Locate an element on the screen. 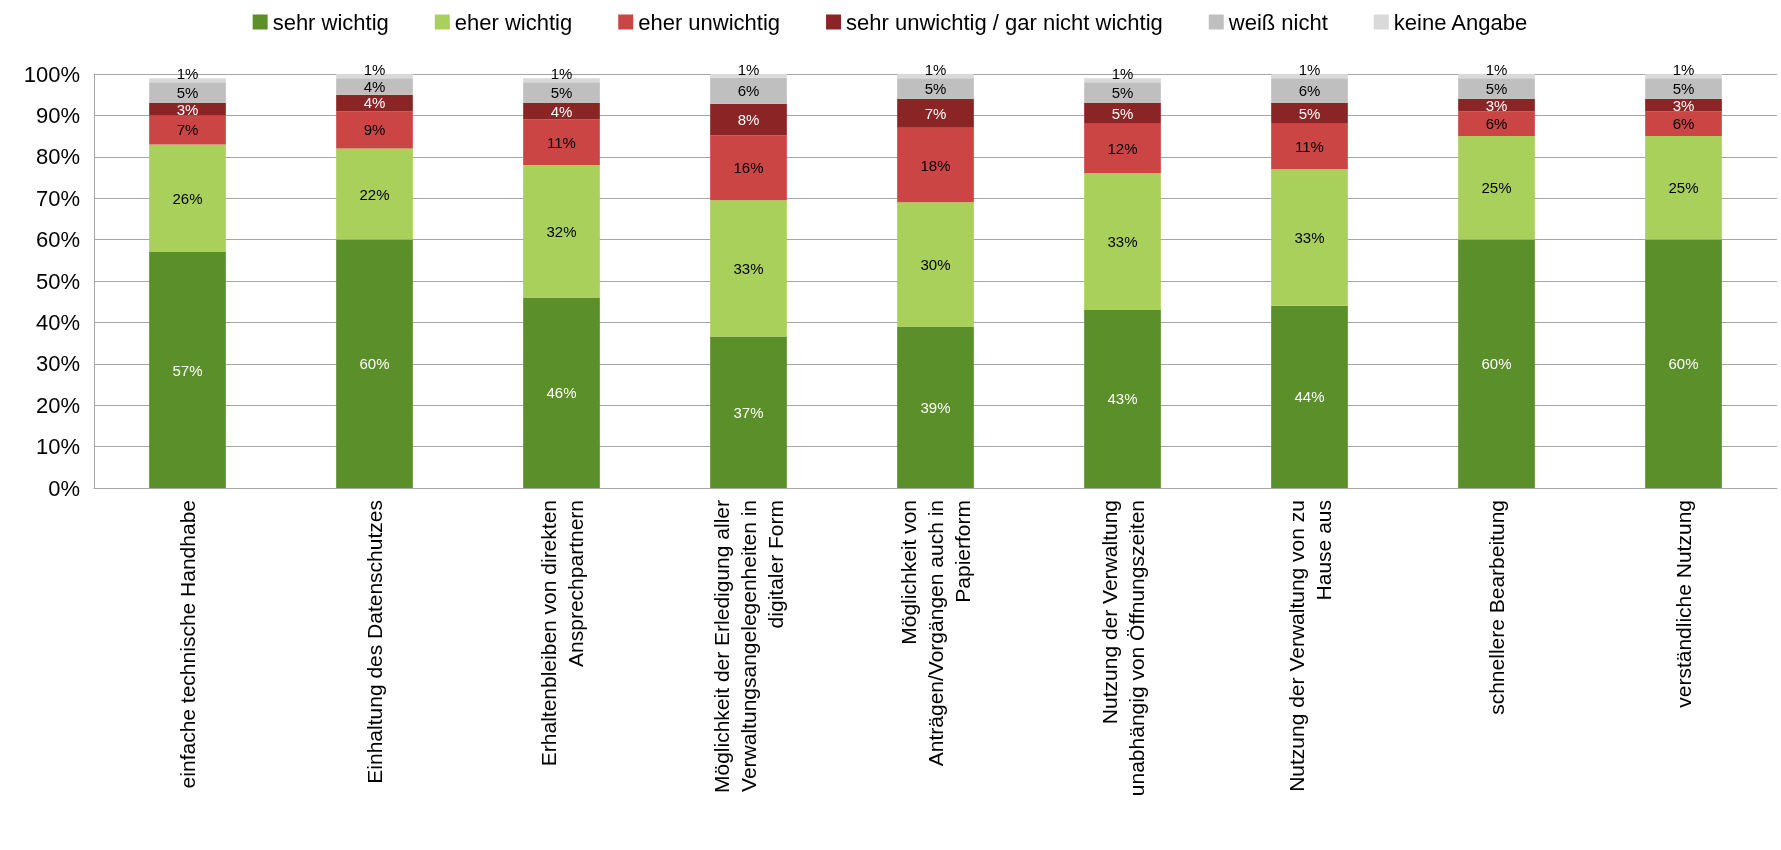  data-label: 26% is located at coordinates (187, 198).